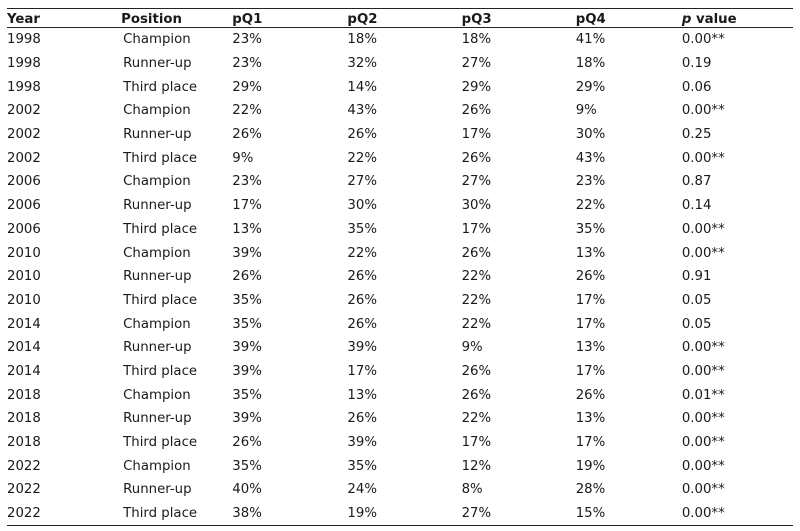 The height and width of the screenshot is (531, 800). I want to click on table-row: 2022 Third place 38% 19% 27% 15% 0.00**, so click(400, 514).